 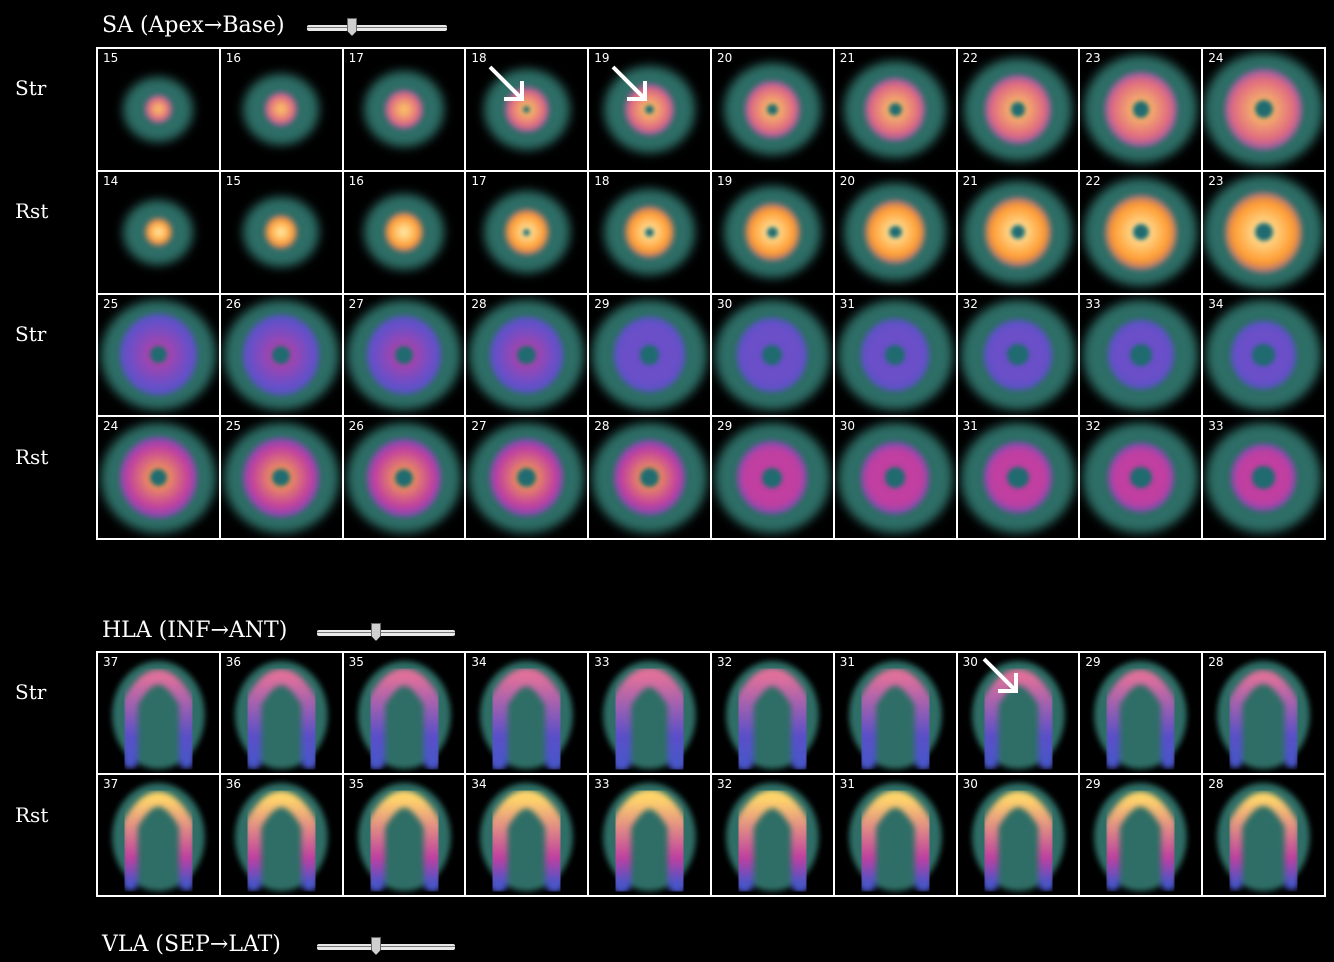 What do you see at coordinates (602, 180) in the screenshot?
I see `slice-number: 18` at bounding box center [602, 180].